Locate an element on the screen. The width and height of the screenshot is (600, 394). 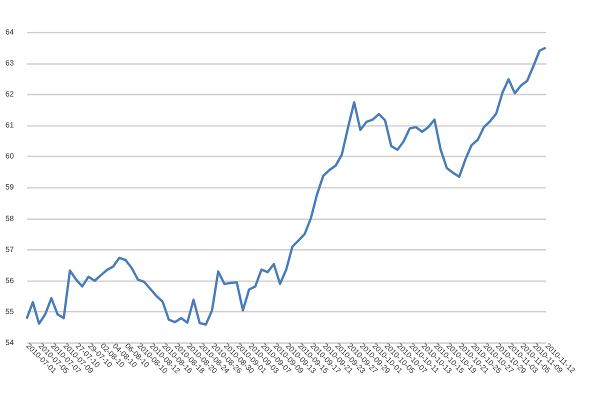
y-tick-label: 63 is located at coordinates (9, 63).